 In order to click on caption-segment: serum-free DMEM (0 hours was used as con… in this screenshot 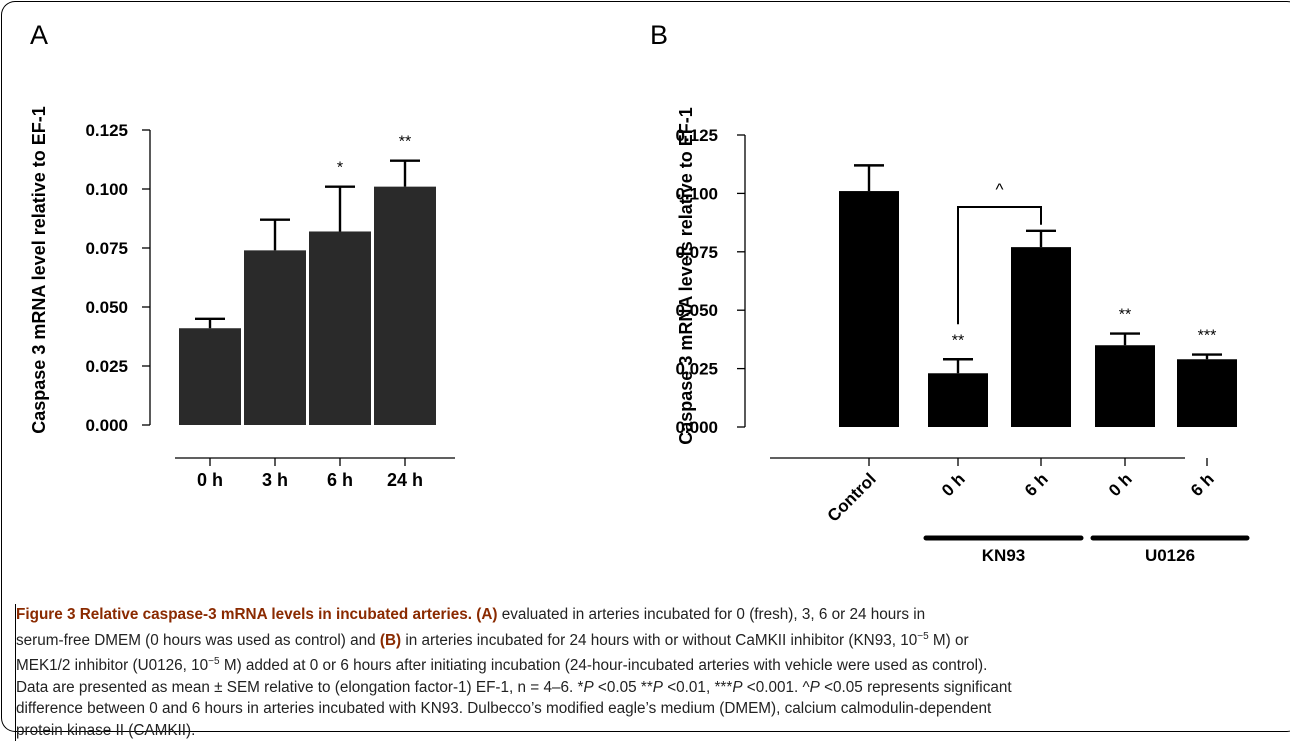, I will do `click(198, 640)`.